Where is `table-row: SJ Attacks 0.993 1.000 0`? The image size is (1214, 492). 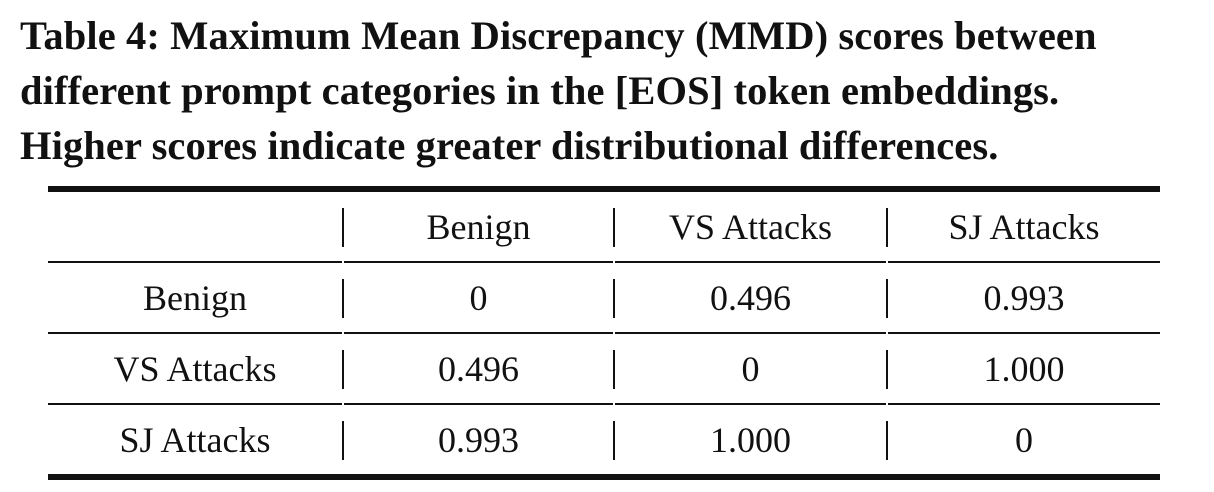 table-row: SJ Attacks 0.993 1.000 0 is located at coordinates (604, 440).